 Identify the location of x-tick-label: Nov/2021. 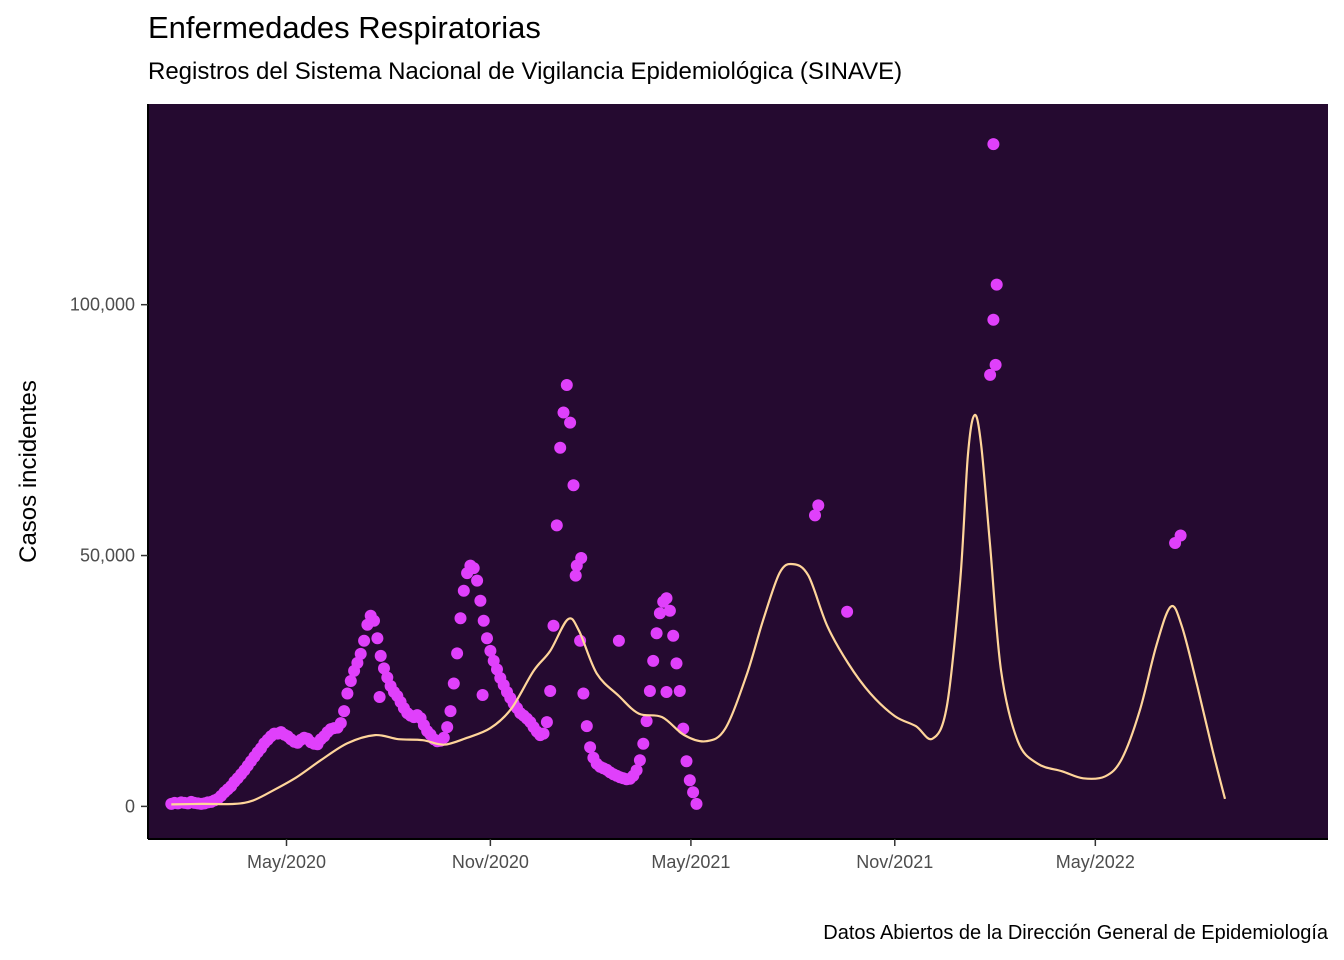
(894, 862).